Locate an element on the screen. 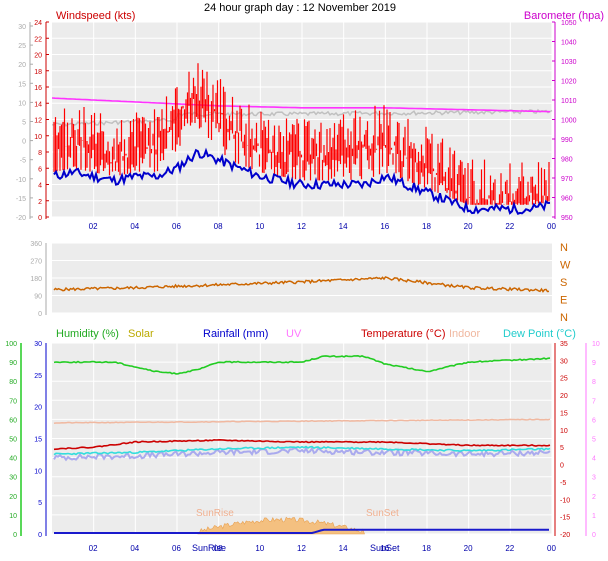  barometer-line is located at coordinates (301, 105).